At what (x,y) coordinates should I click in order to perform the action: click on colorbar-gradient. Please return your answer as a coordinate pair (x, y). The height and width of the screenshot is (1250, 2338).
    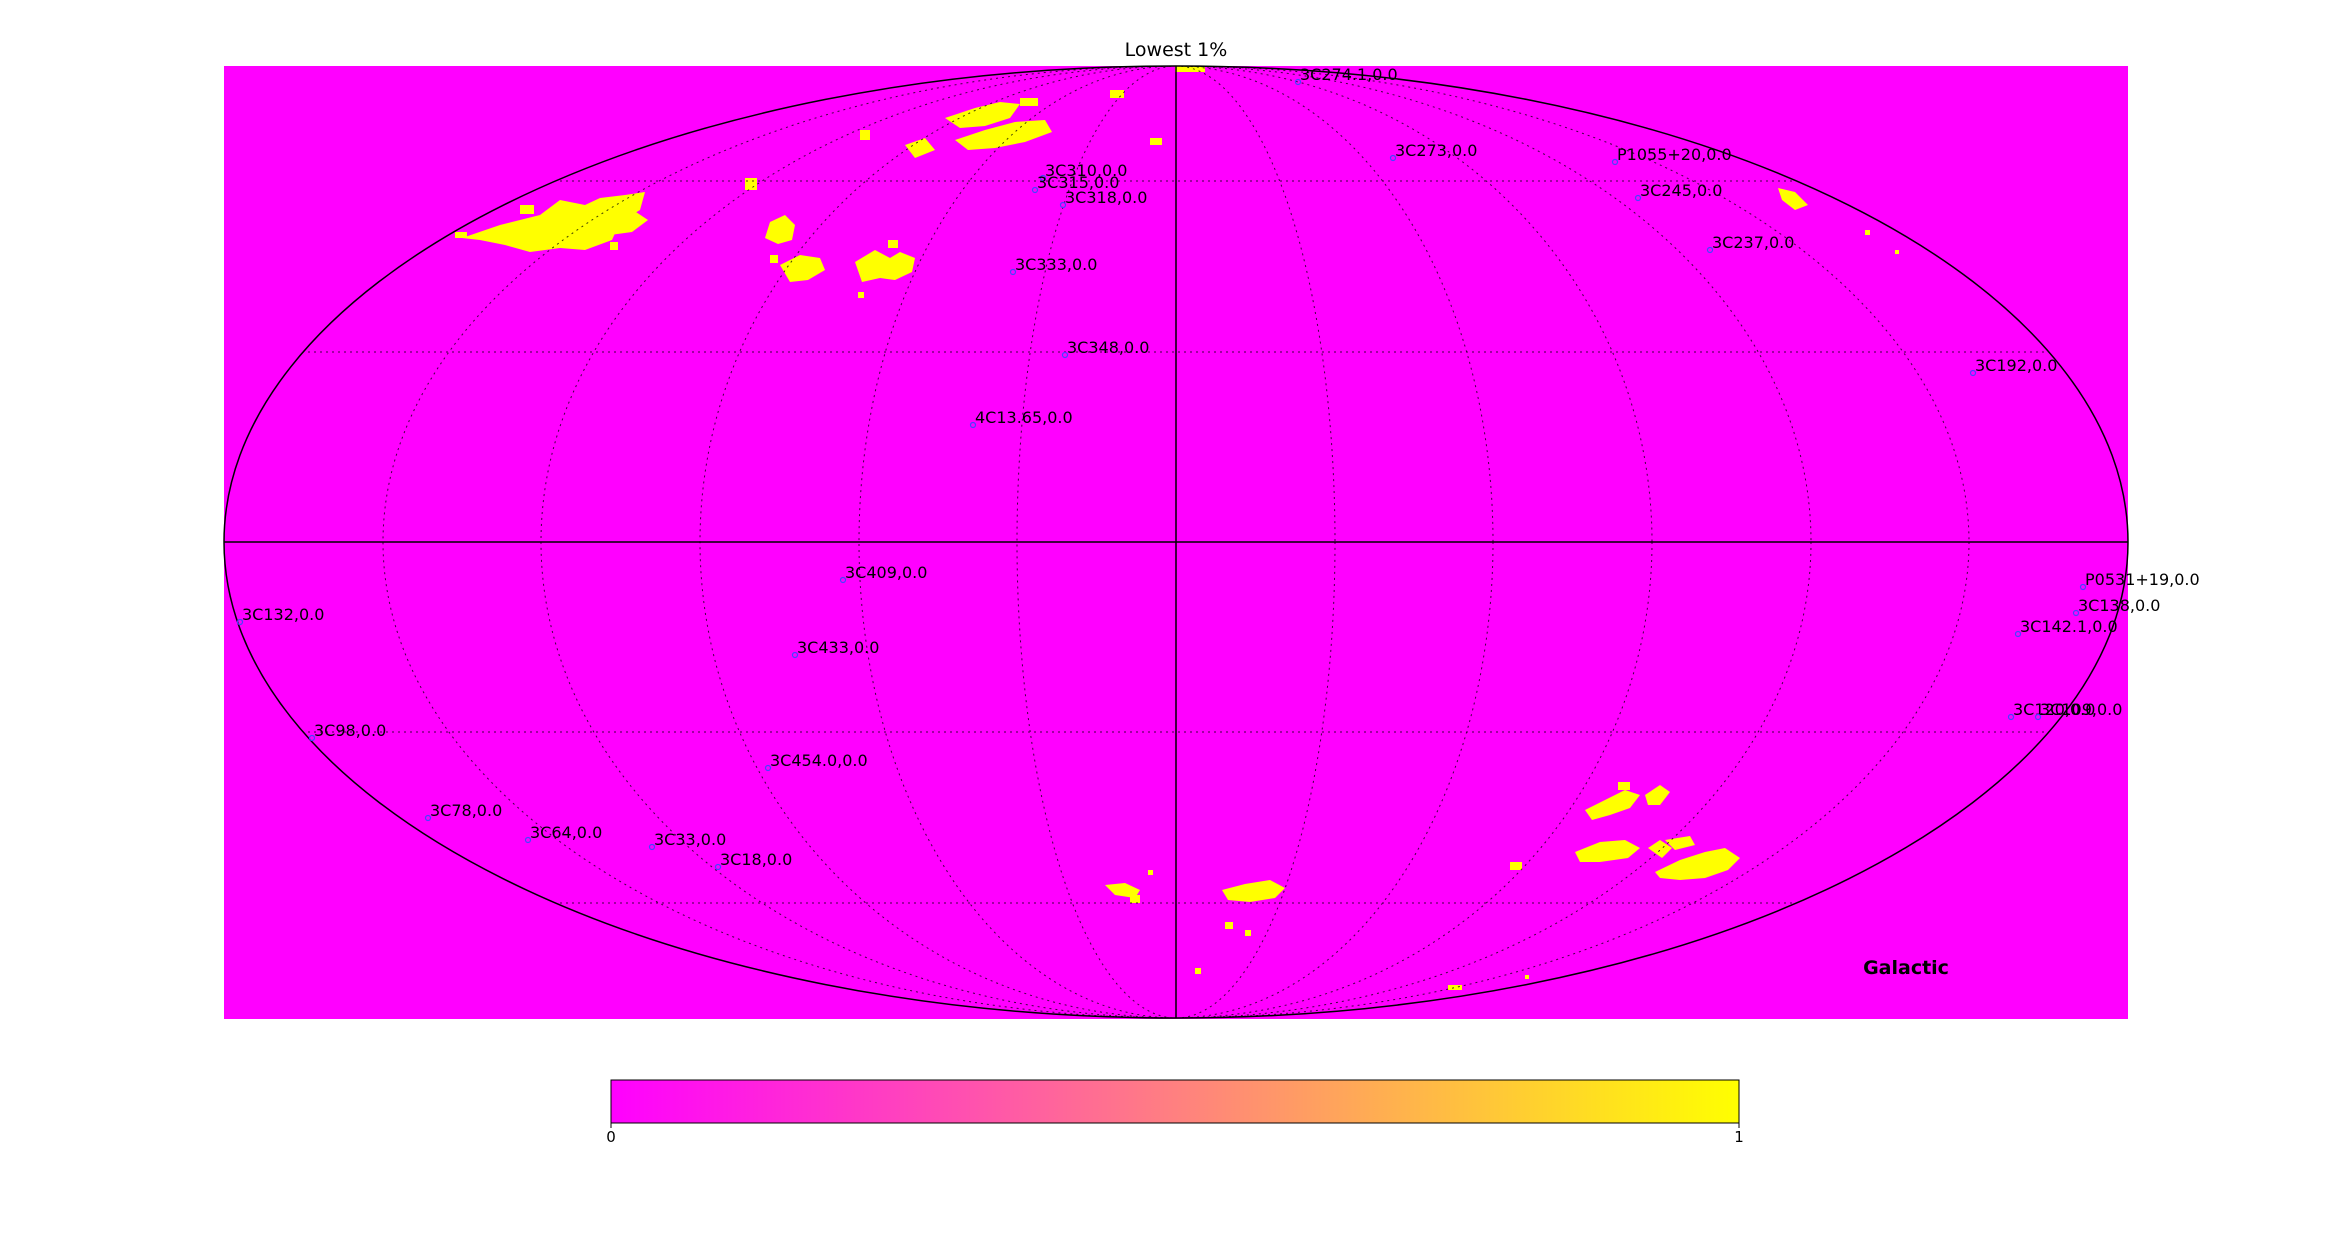
    Looking at the image, I should click on (1175, 1101).